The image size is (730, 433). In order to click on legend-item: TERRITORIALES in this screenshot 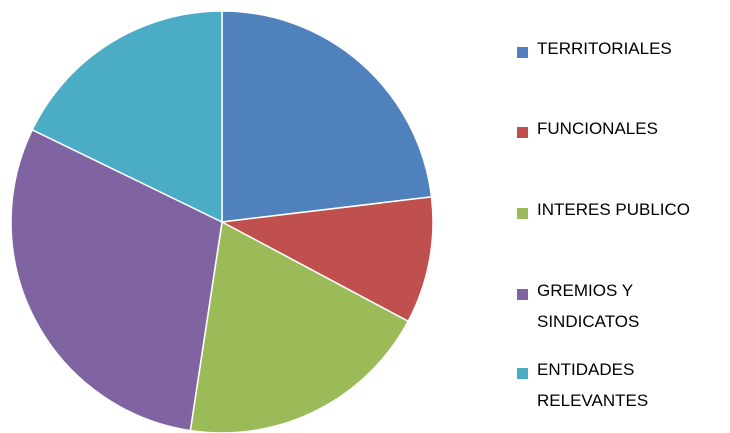, I will do `click(622, 51)`.